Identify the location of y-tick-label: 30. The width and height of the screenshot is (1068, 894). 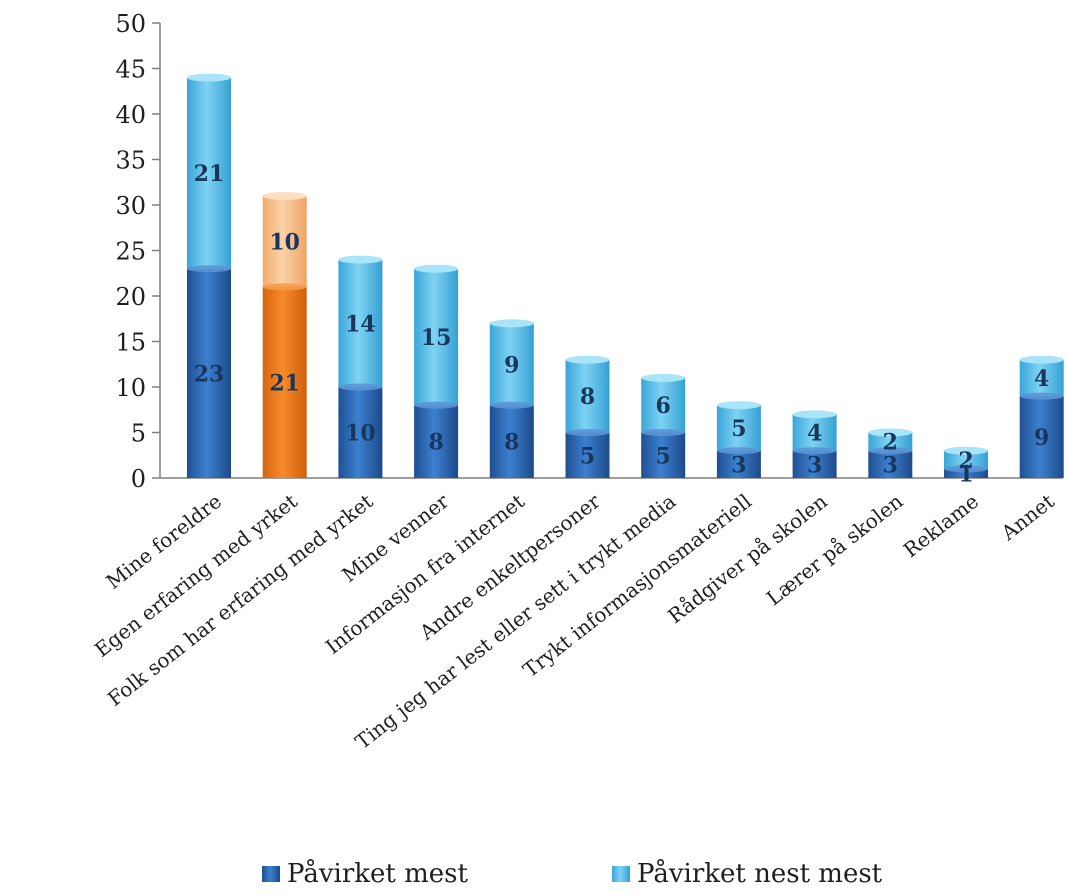
(130, 206).